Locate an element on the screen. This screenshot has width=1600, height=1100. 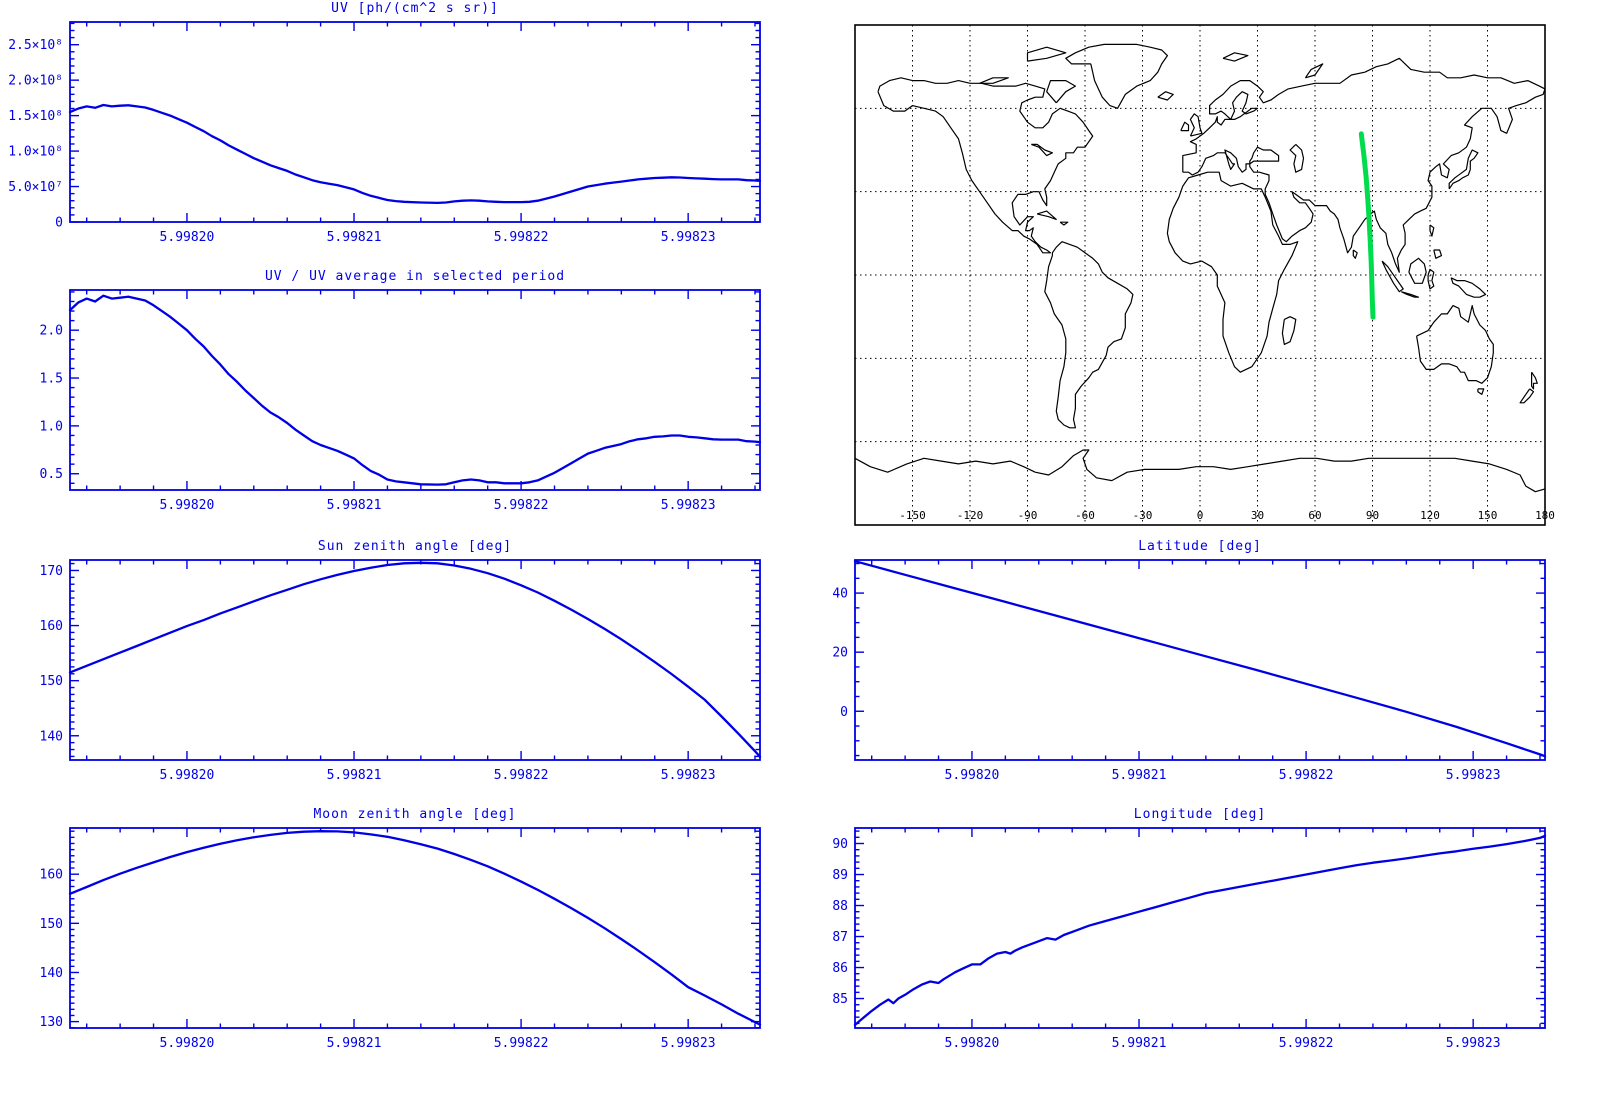
moon-zenith-chart-data-line is located at coordinates (415, 928).